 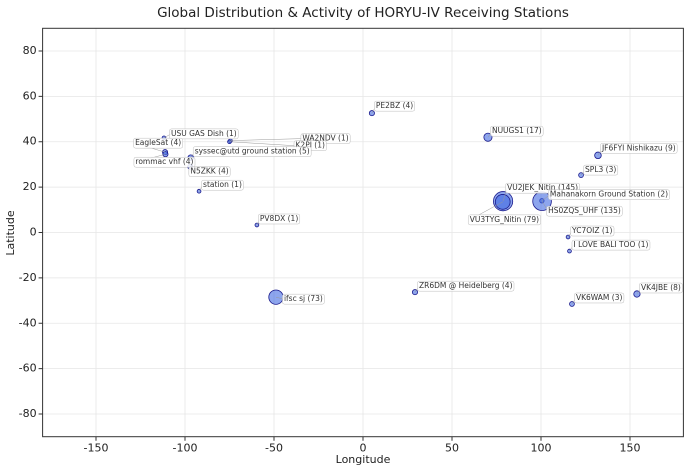 I want to click on station-label: syssec@utd ground station (5), so click(x=252, y=151).